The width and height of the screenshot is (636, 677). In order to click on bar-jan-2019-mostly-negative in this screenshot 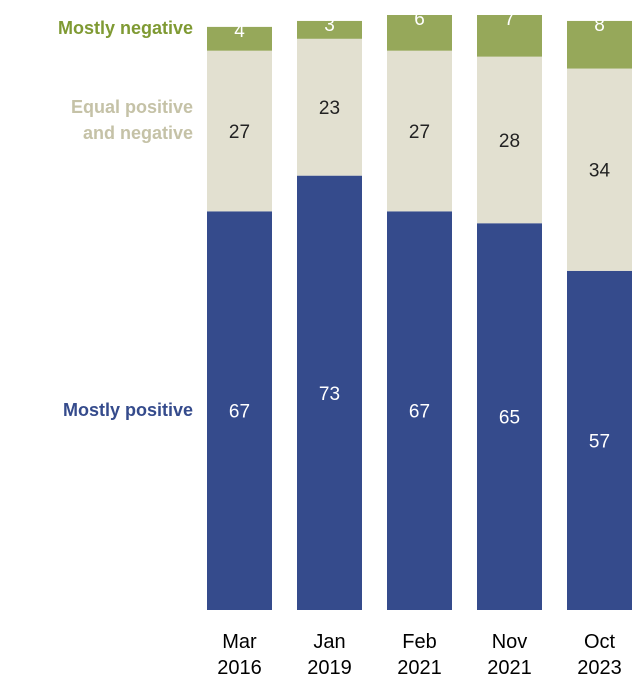, I will do `click(329, 29)`.